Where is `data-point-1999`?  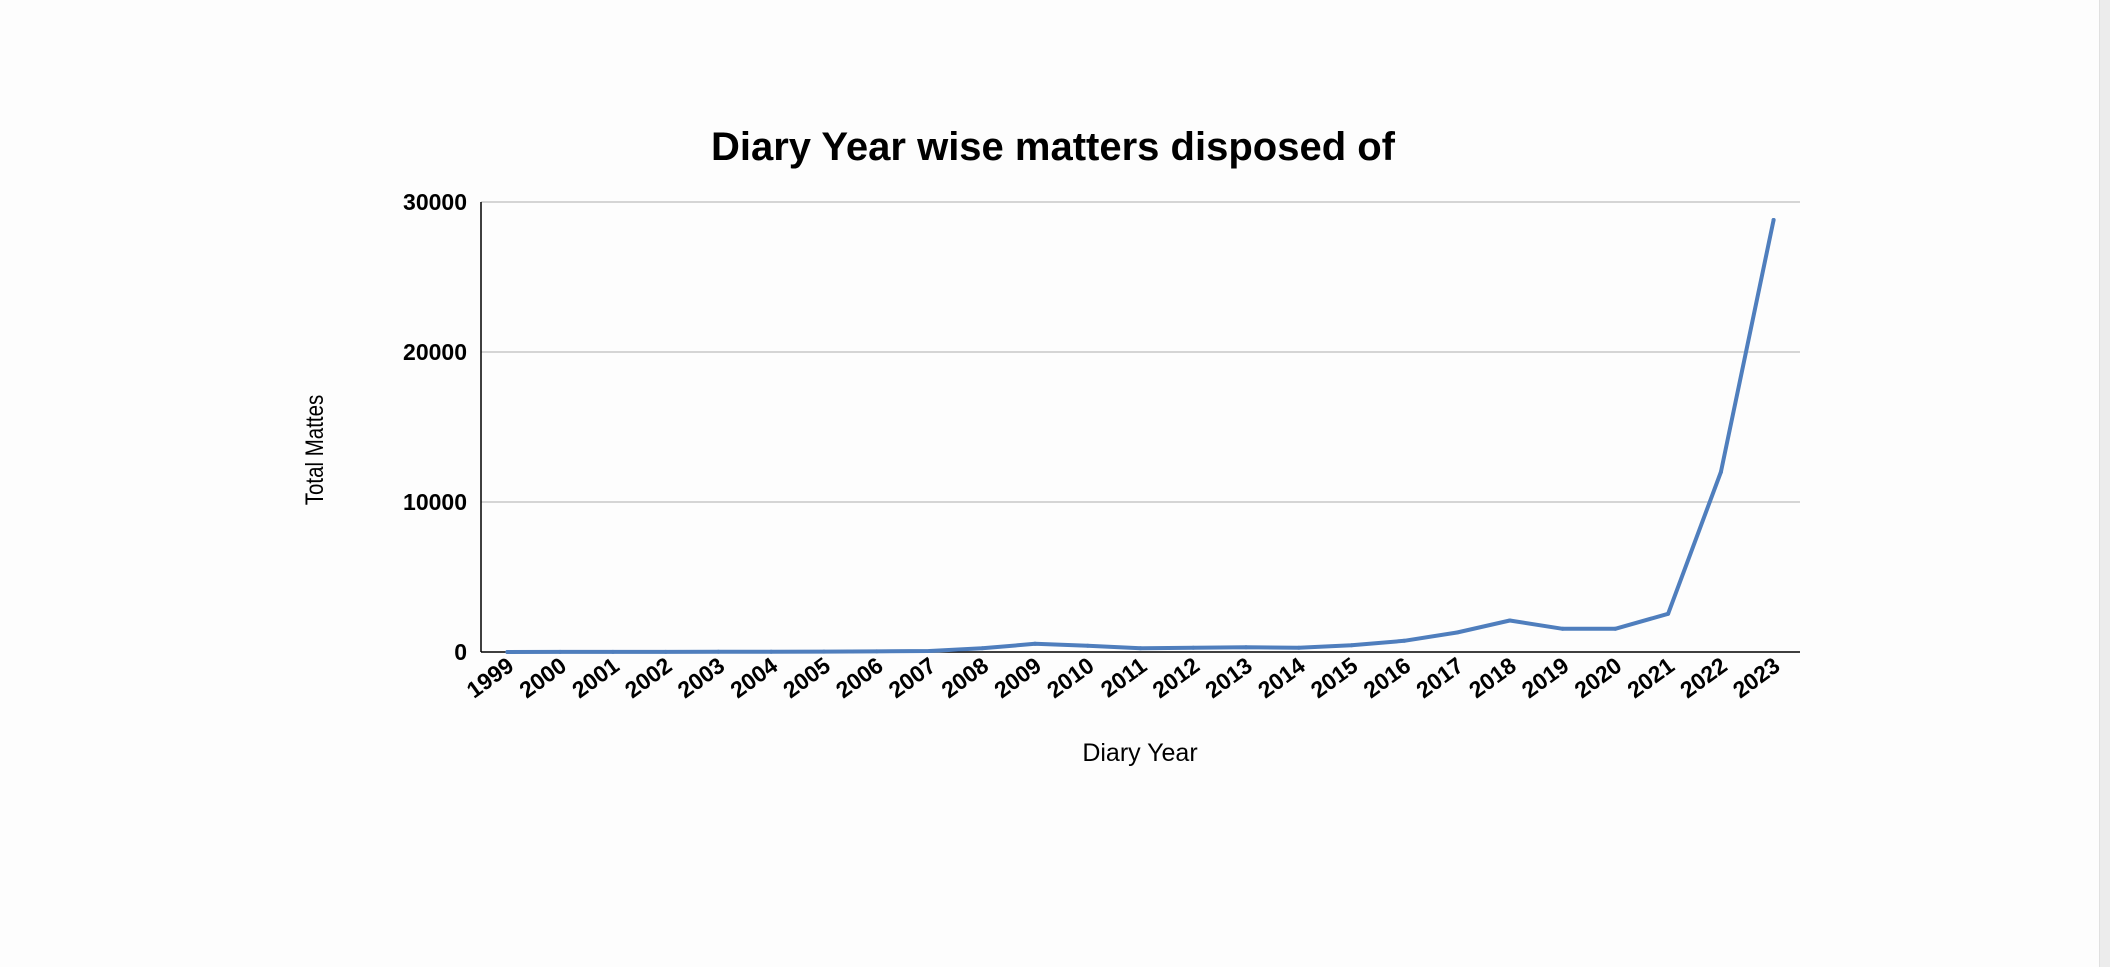
data-point-1999 is located at coordinates (507, 652).